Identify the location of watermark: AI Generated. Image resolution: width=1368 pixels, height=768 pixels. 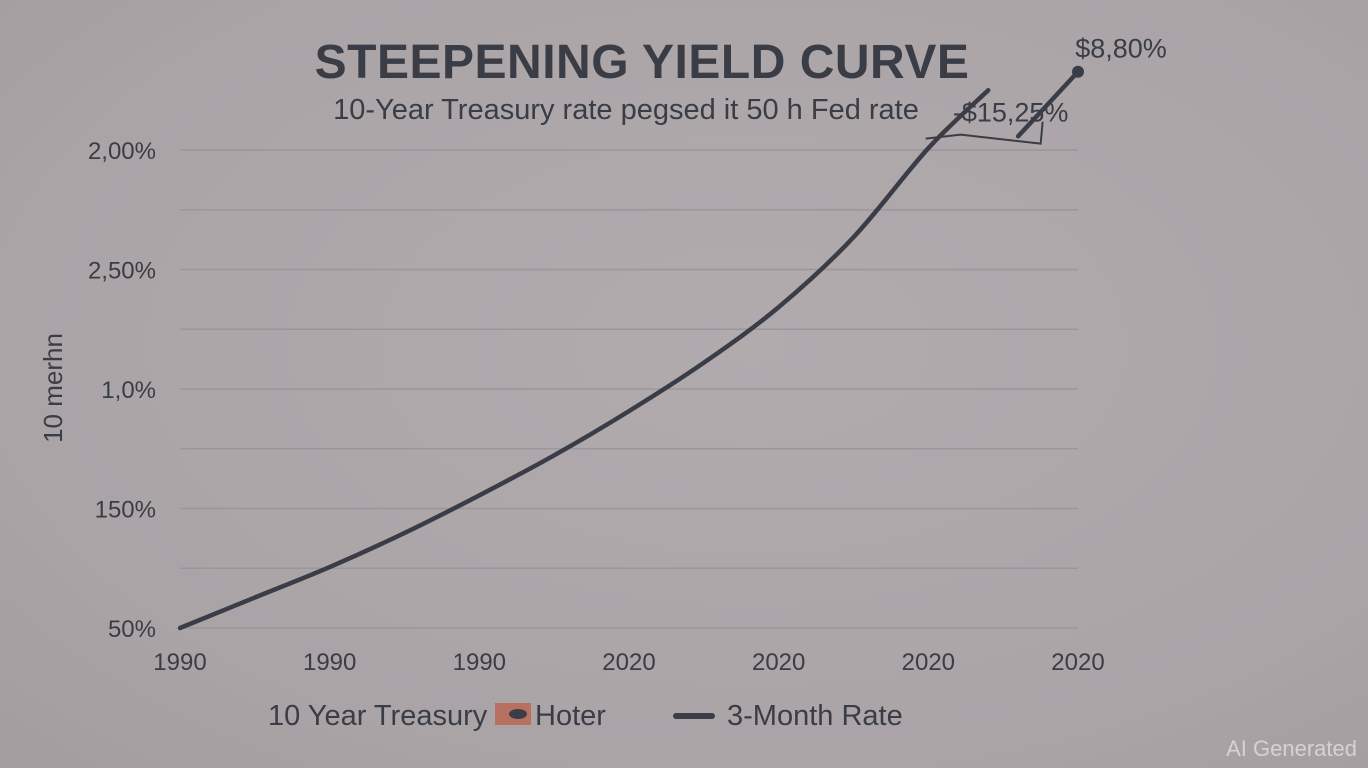
(1291, 748).